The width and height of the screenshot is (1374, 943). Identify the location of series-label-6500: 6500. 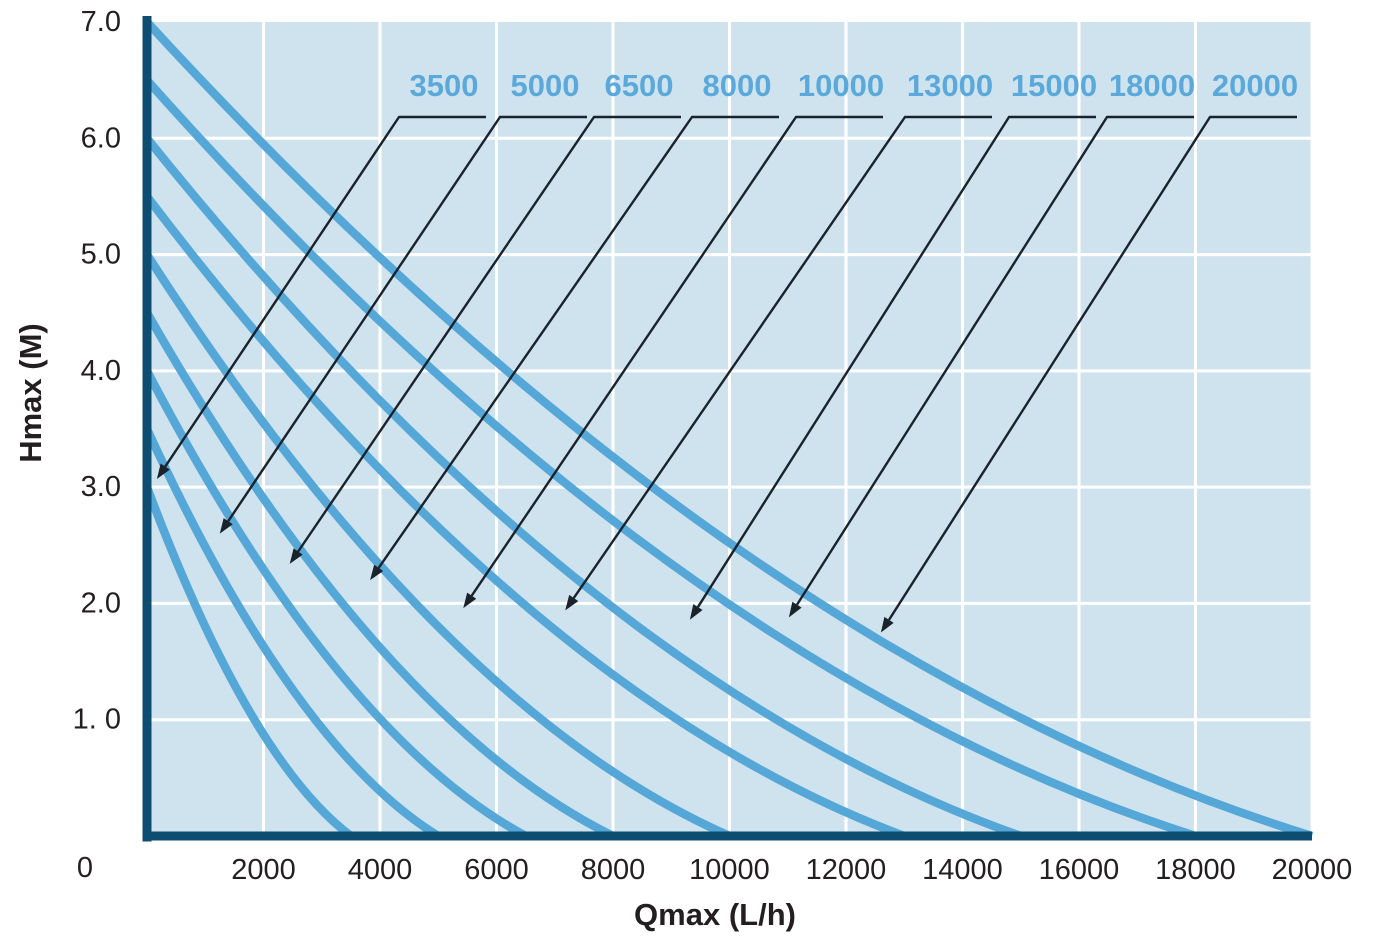
(639, 85).